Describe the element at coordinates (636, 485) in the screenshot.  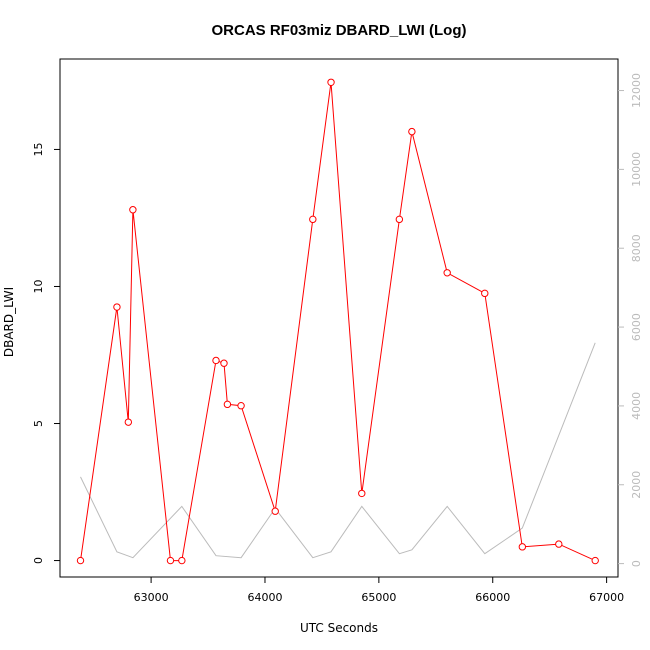
I see `y2-tick-label: 2000` at that location.